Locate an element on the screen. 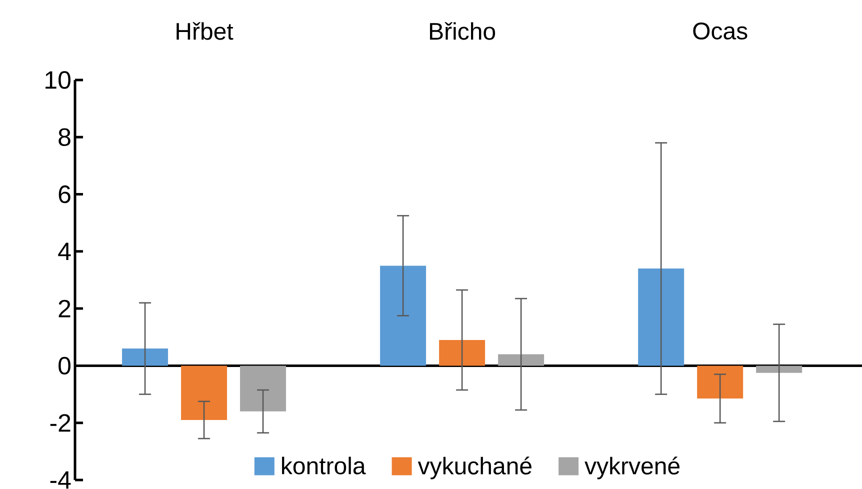 The height and width of the screenshot is (489, 862). legend-label: vykuchané is located at coordinates (475, 468).